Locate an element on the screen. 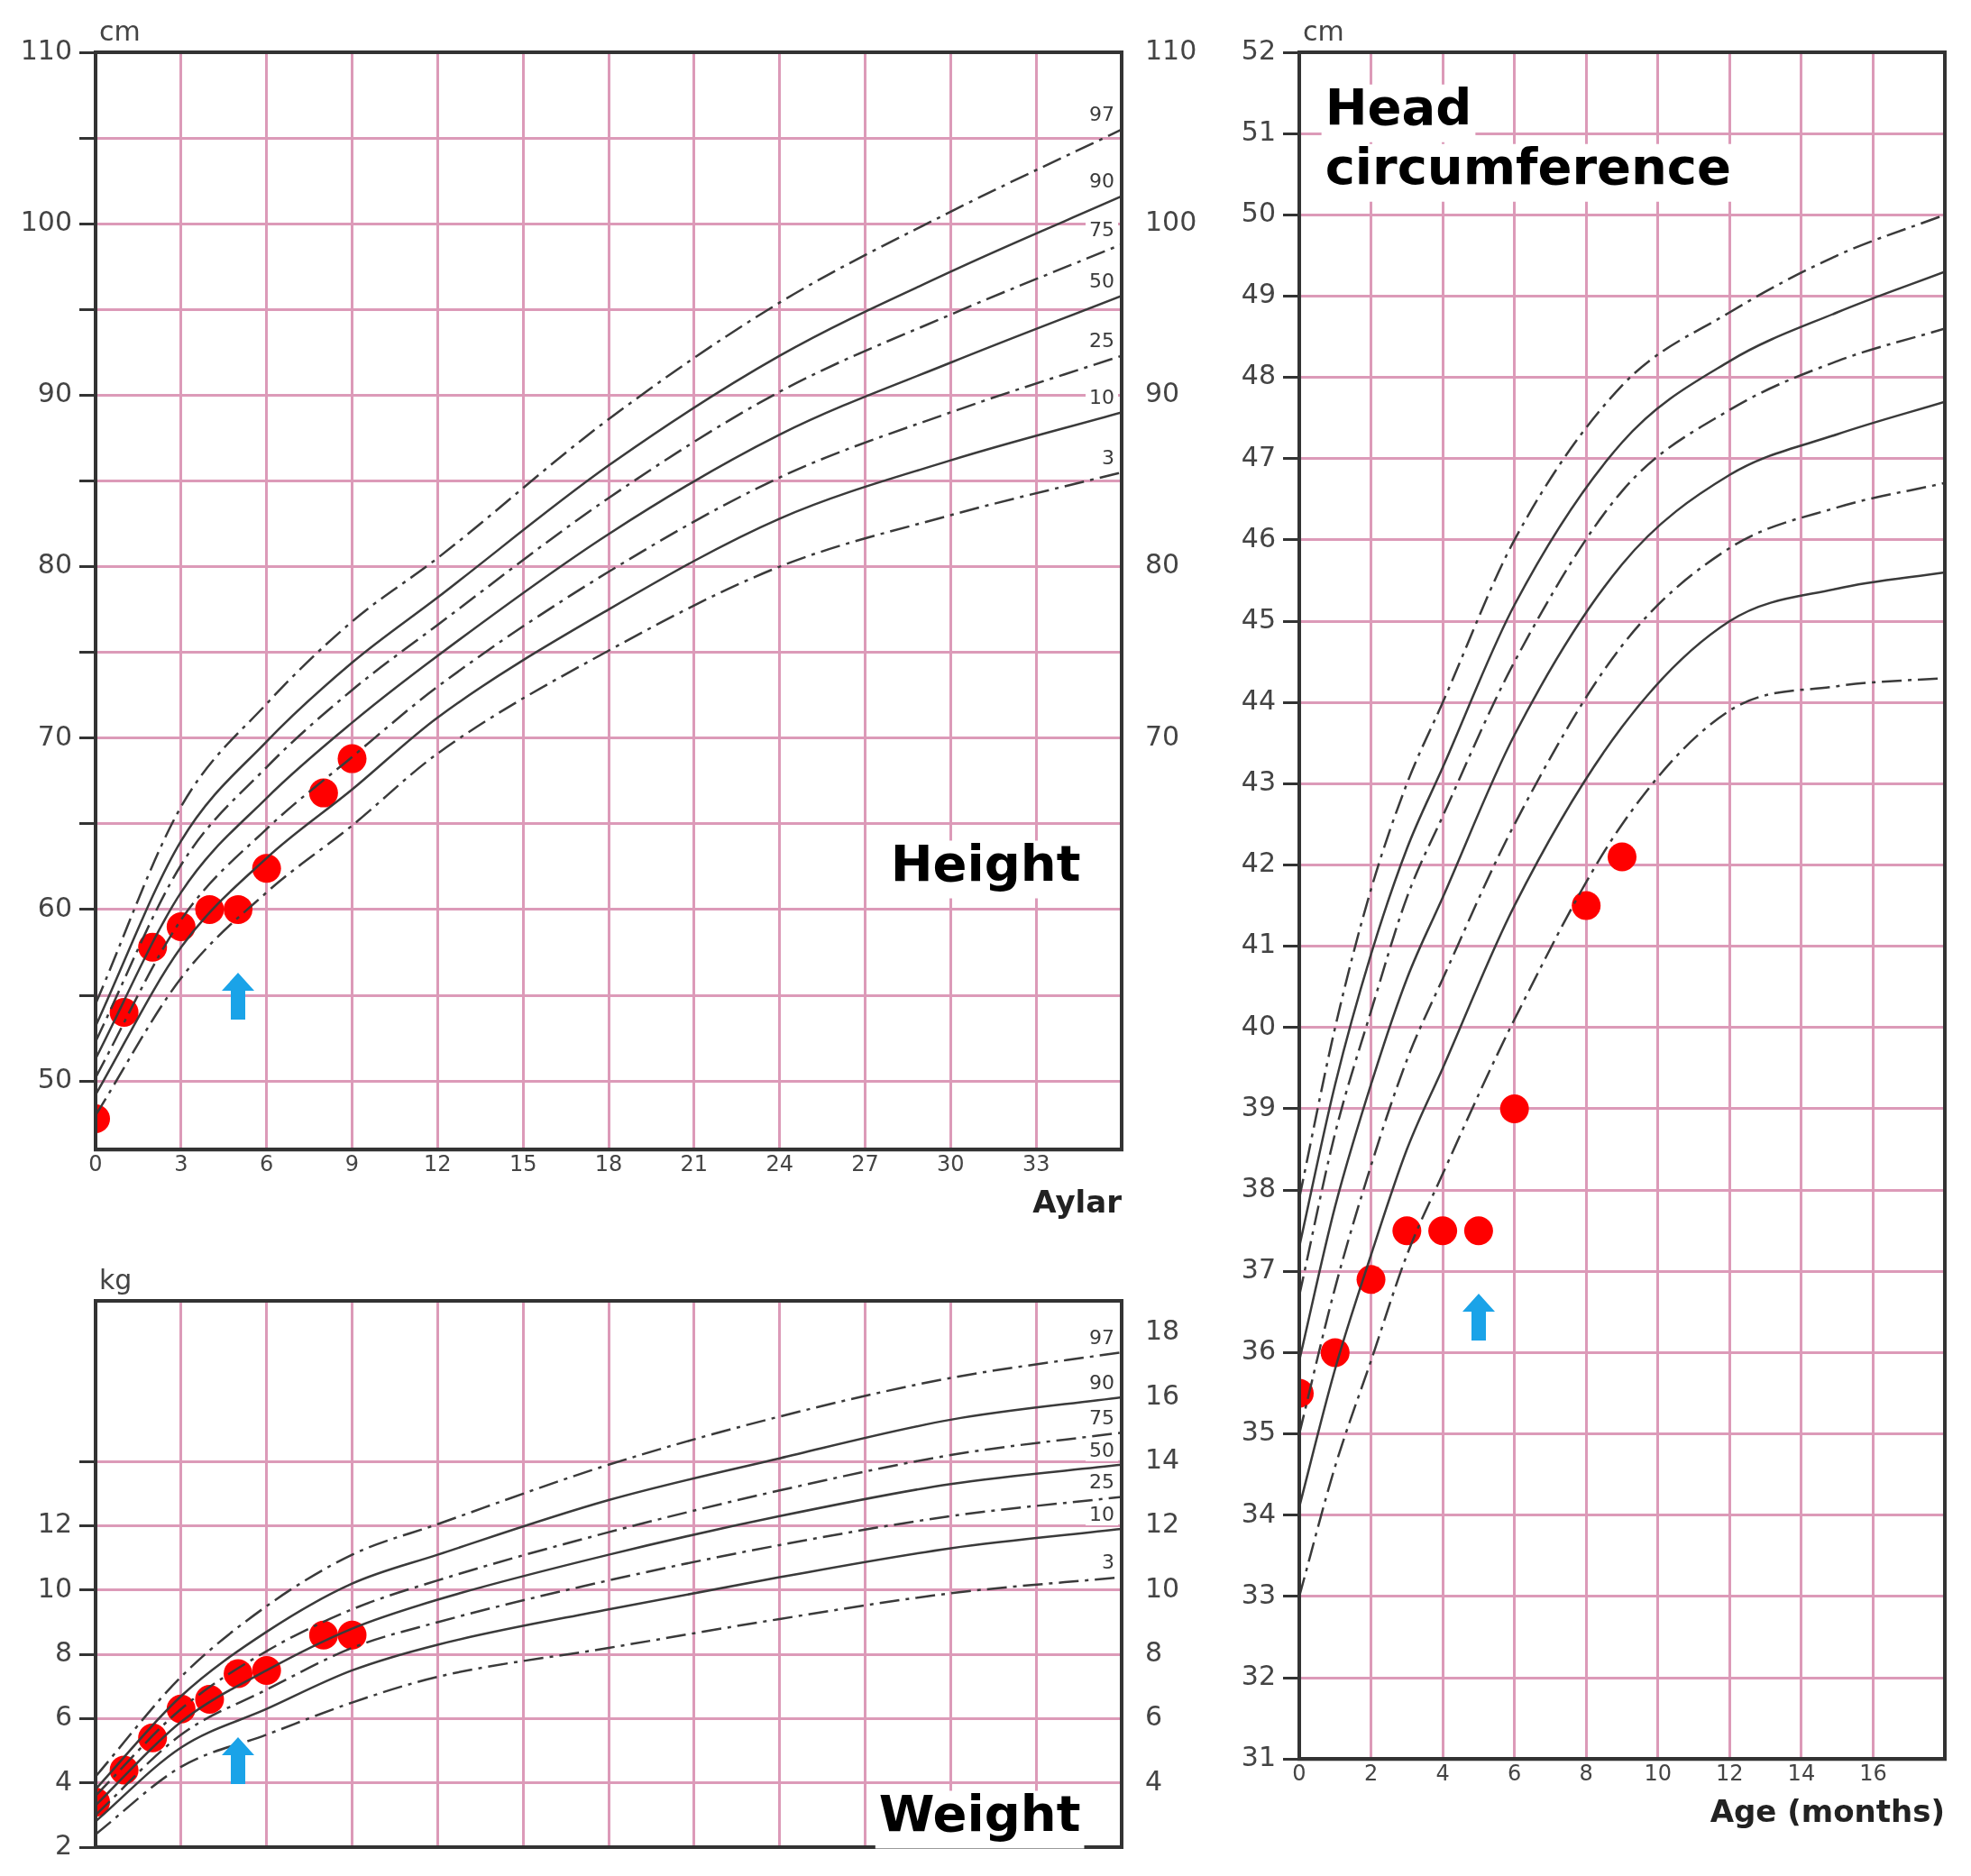 This screenshot has width=1971, height=1876. x-tick-label: 30 is located at coordinates (951, 1163).